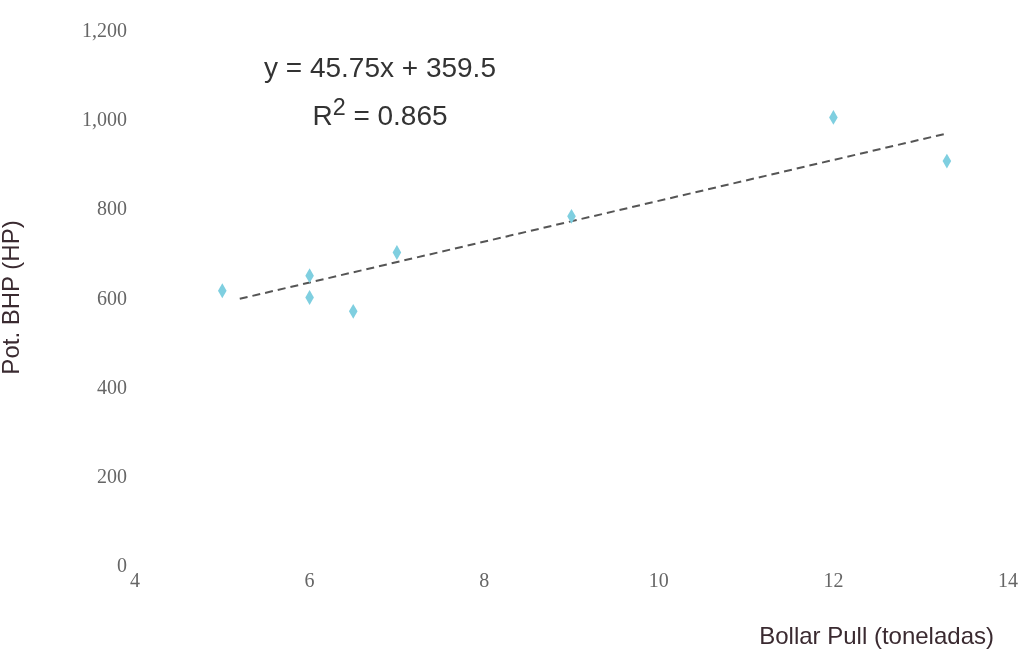 This screenshot has height=658, width=1029. Describe the element at coordinates (309, 580) in the screenshot. I see `x-tick-label: 6` at that location.